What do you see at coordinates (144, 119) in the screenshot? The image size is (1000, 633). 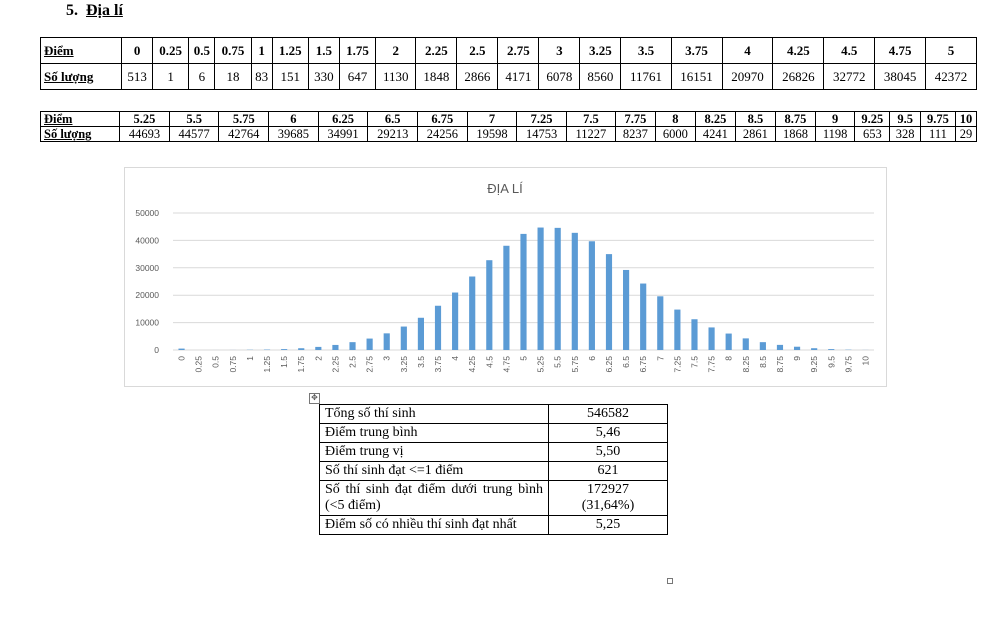 I see `score-cell: 5.25` at bounding box center [144, 119].